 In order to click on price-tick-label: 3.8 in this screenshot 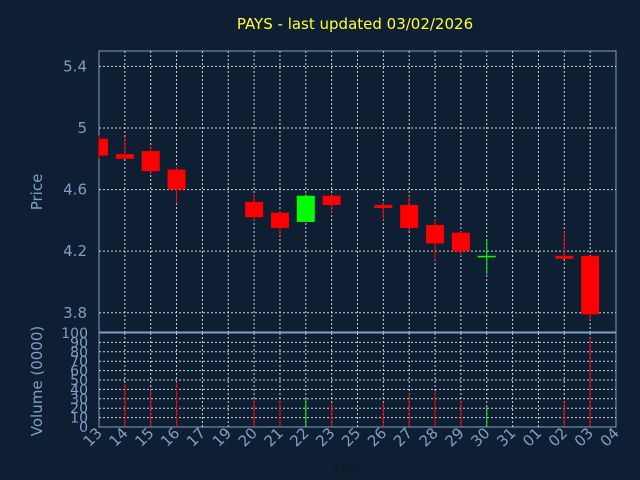, I will do `click(75, 313)`.